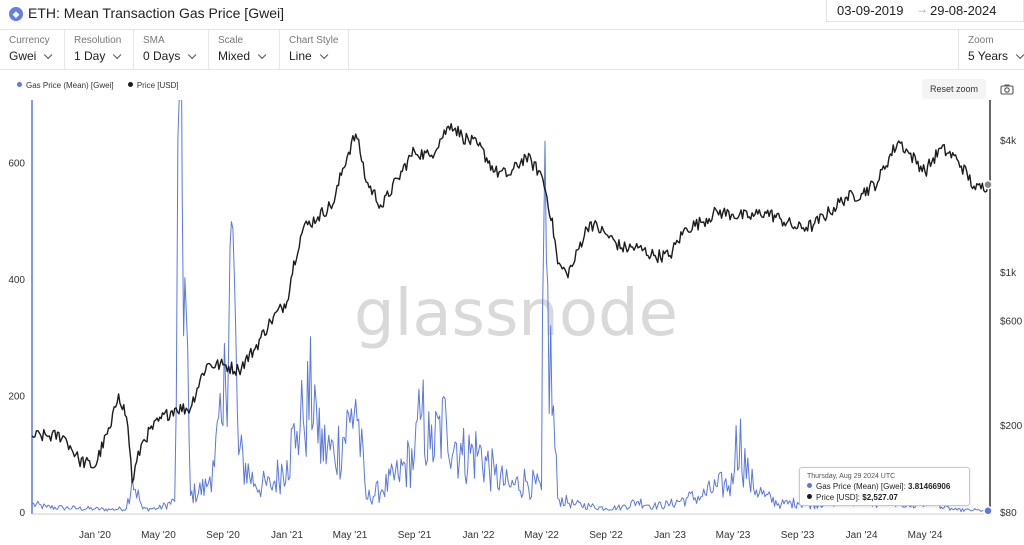 This screenshot has height=545, width=1024. I want to click on resolution-value: 1 Day, so click(98, 56).